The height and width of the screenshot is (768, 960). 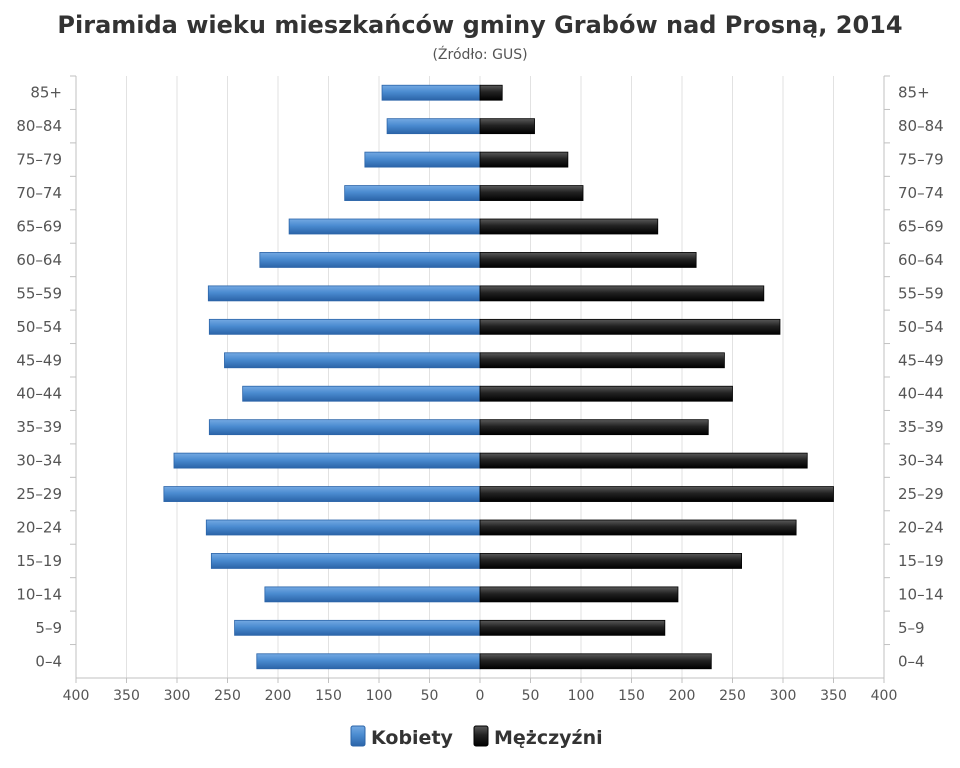 I want to click on category-label-left: 10–14, so click(x=39, y=594).